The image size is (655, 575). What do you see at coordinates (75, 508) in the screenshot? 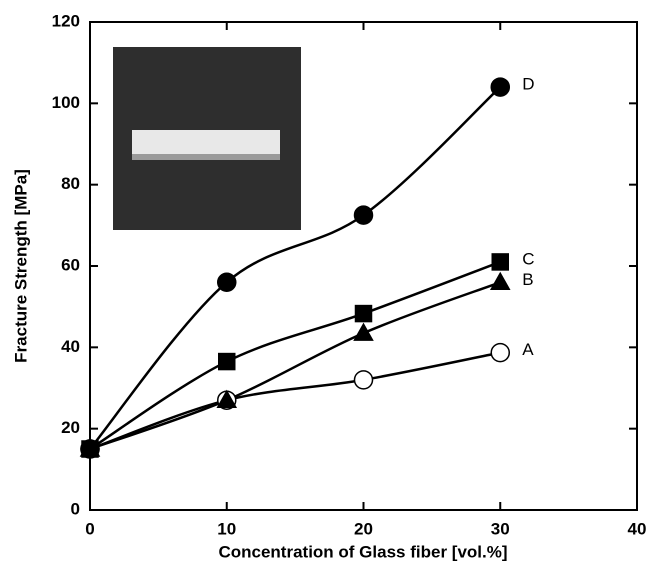
I see `y-tick-label: 0` at bounding box center [75, 508].